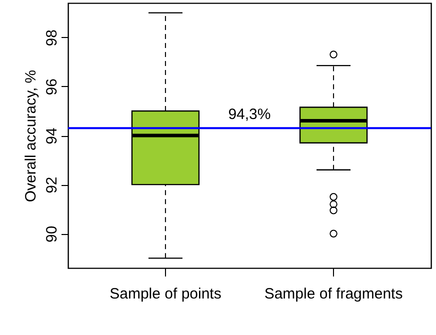 This screenshot has height=335, width=436. Describe the element at coordinates (52, 87) in the screenshot. I see `y-tick-label: 96` at that location.